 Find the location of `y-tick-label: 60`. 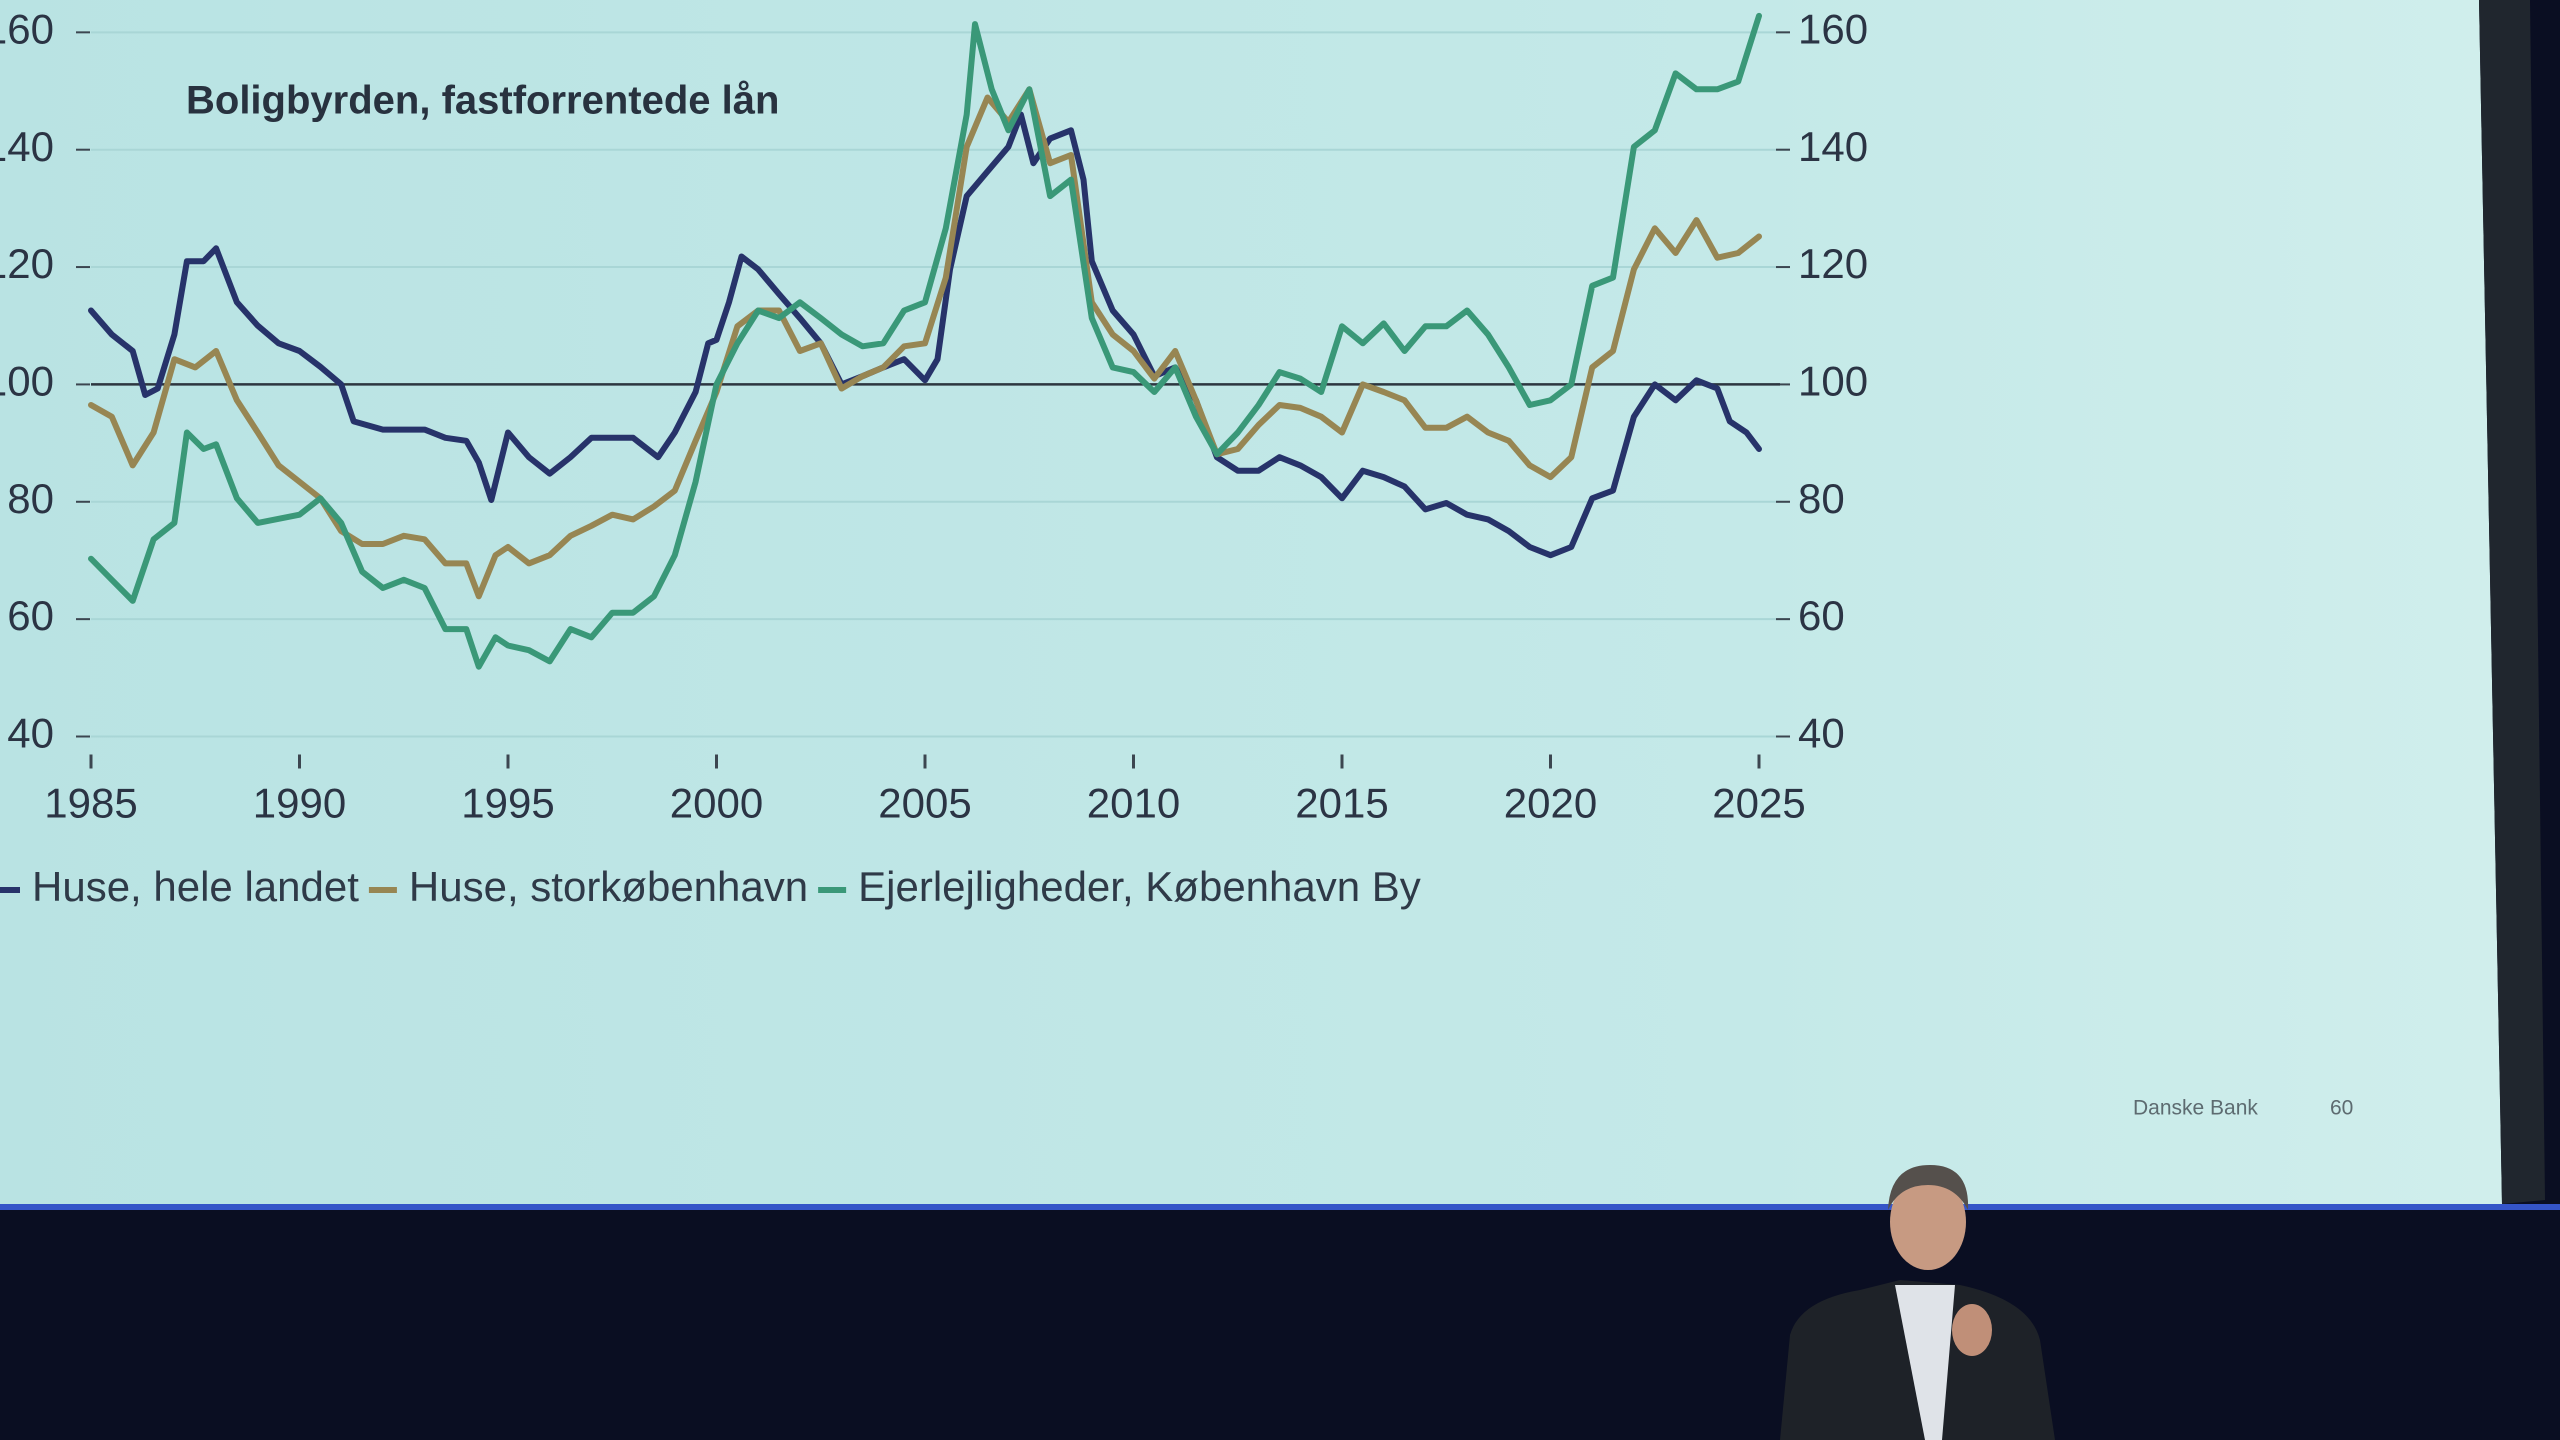

y-tick-label: 60 is located at coordinates (30, 615).